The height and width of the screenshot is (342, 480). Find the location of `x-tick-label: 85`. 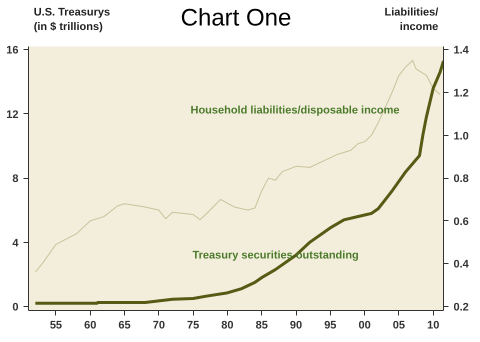

x-tick-label: 85 is located at coordinates (262, 326).